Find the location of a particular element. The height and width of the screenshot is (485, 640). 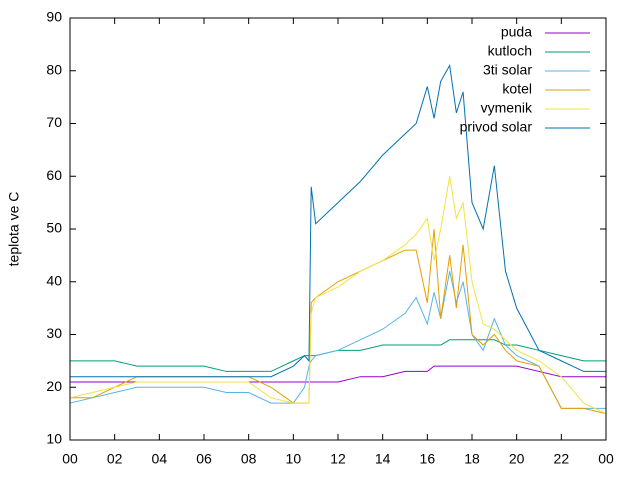

x-tick-label: 16 is located at coordinates (428, 459).